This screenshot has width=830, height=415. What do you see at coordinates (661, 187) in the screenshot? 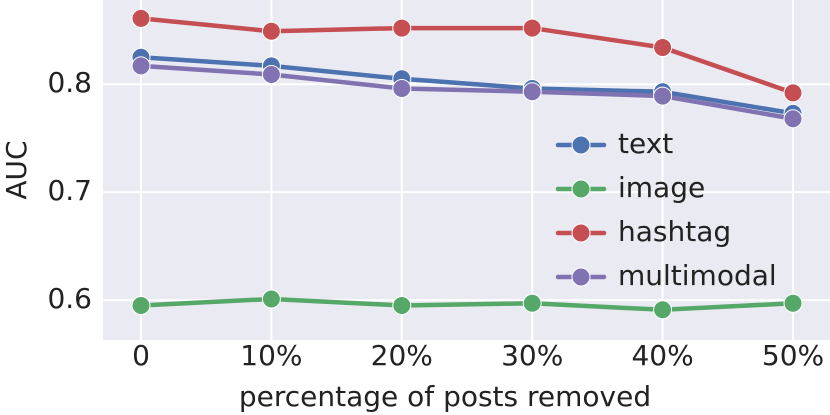
I see `legend-label: image` at bounding box center [661, 187].